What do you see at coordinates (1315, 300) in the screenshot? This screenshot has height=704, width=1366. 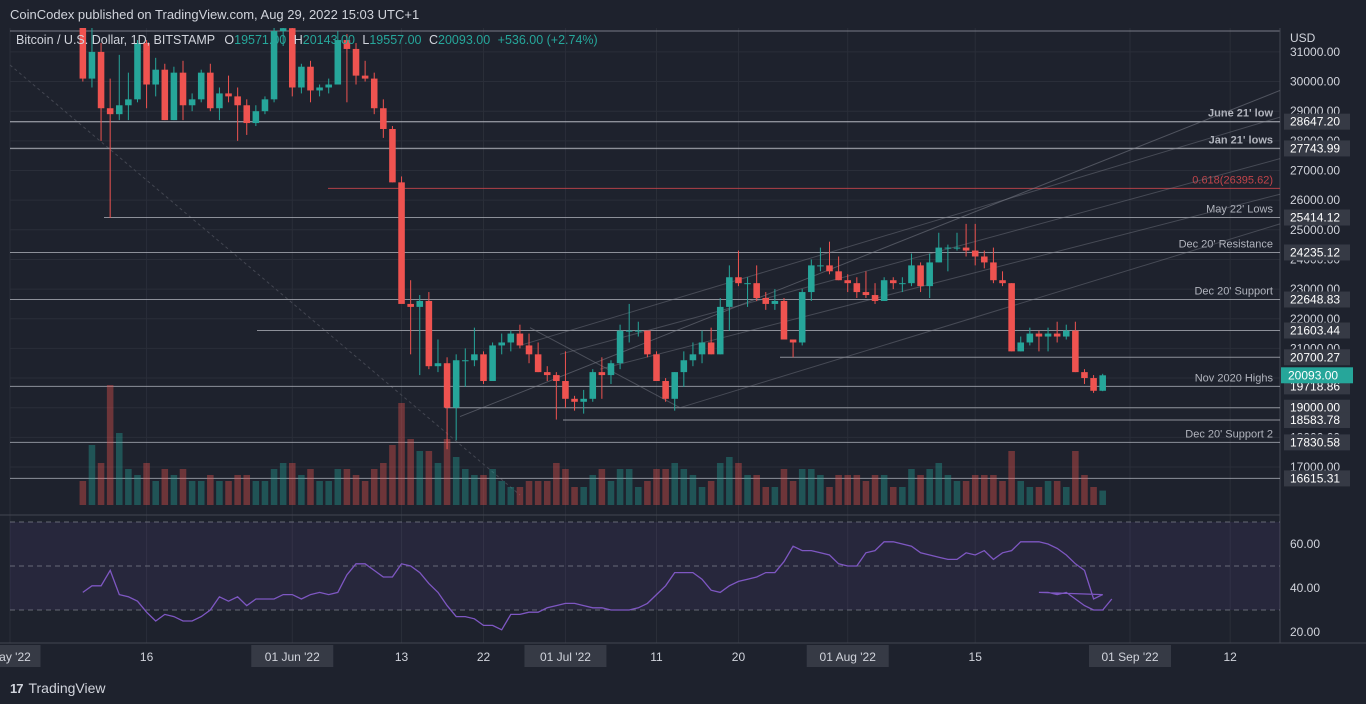 I see `level-price-label: 22648.83` at bounding box center [1315, 300].